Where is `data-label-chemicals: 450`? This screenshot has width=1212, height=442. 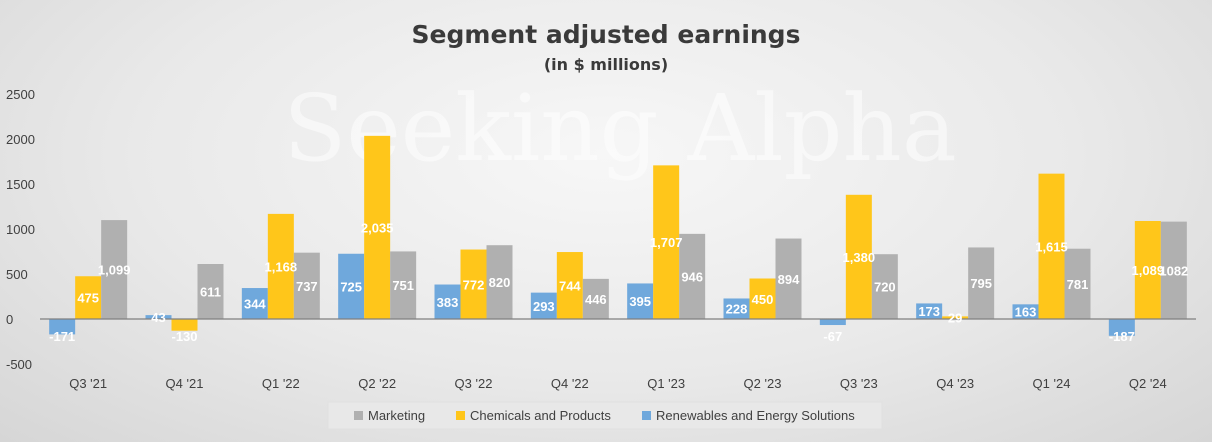 data-label-chemicals: 450 is located at coordinates (763, 299).